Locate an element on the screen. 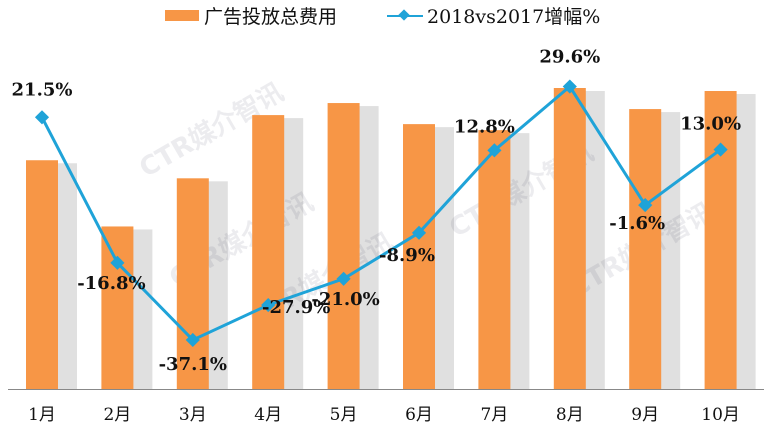 The image size is (764, 430). legend-line-label: 2018vs2017增幅% is located at coordinates (514, 17).